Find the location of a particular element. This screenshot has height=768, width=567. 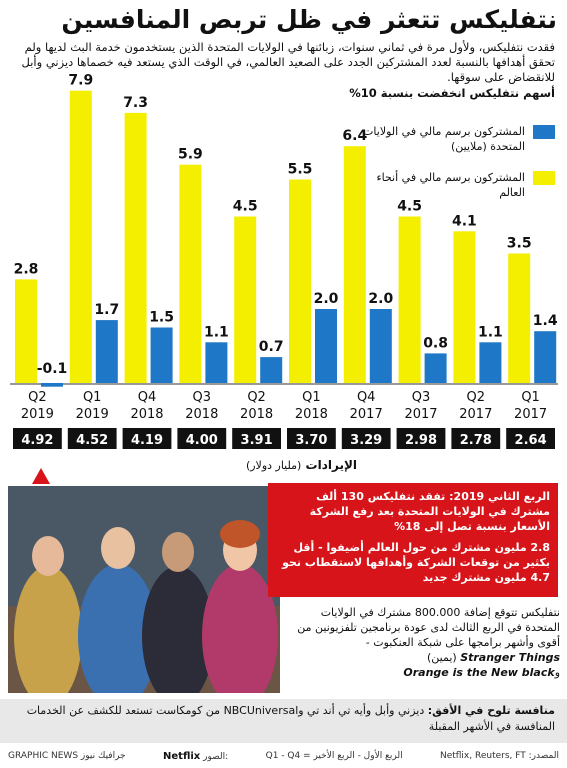

revenue-value: 4.19 is located at coordinates (147, 440).